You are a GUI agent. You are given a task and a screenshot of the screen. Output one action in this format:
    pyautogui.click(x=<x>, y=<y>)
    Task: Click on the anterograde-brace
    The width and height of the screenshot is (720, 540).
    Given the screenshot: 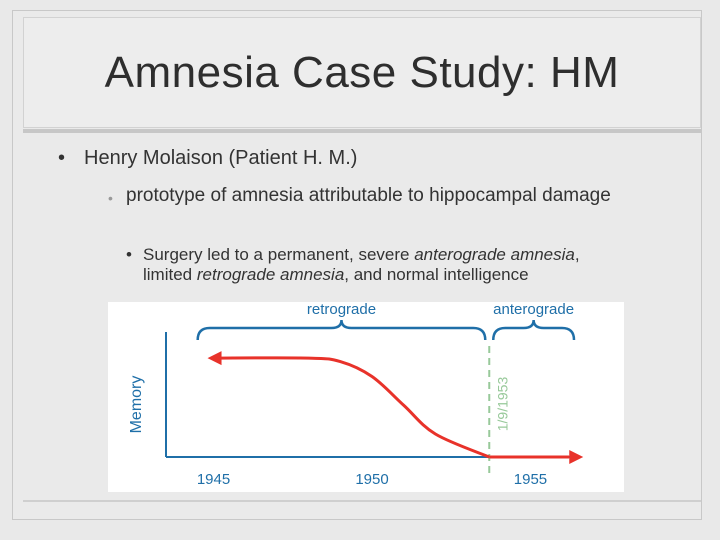 What is the action you would take?
    pyautogui.click(x=534, y=330)
    